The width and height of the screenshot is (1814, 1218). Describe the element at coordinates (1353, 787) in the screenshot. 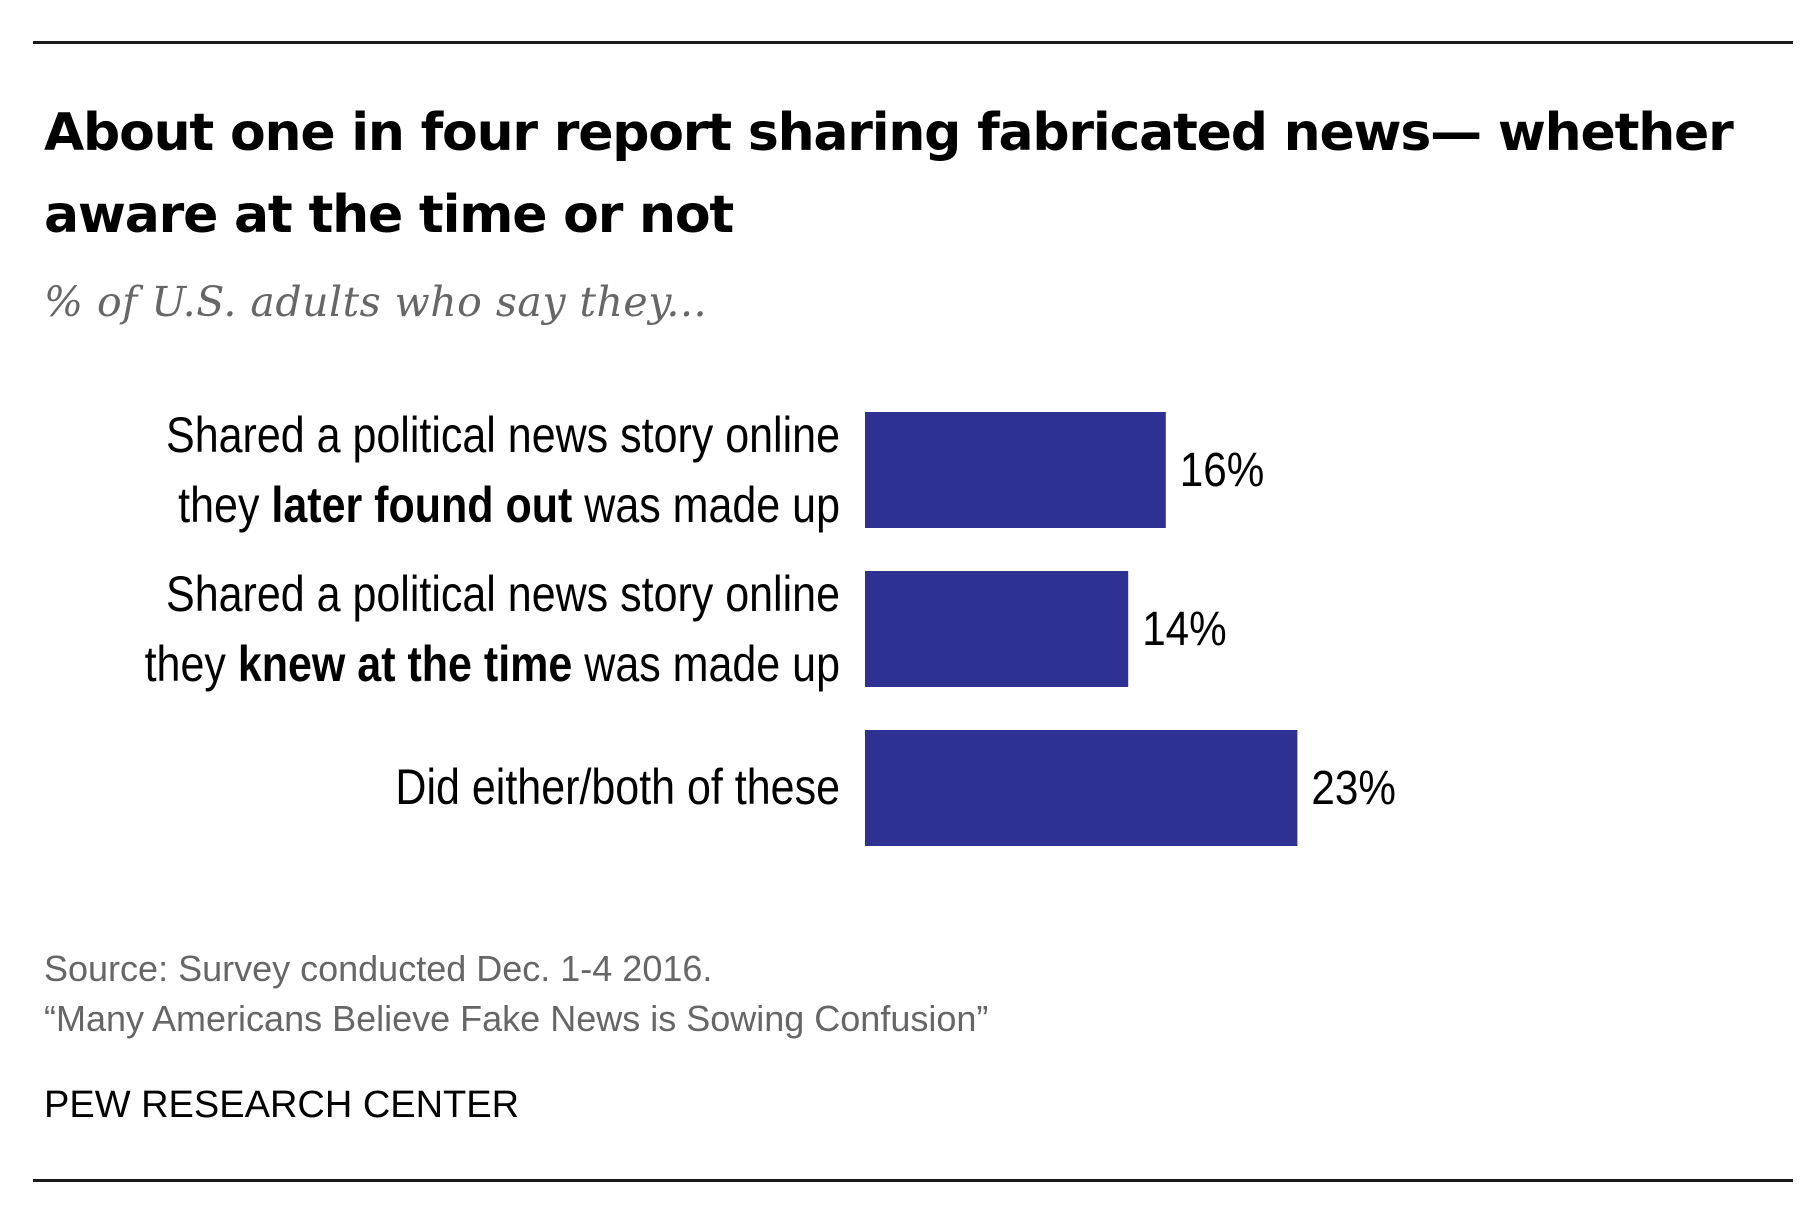

I see `value-label-3: 23%` at that location.